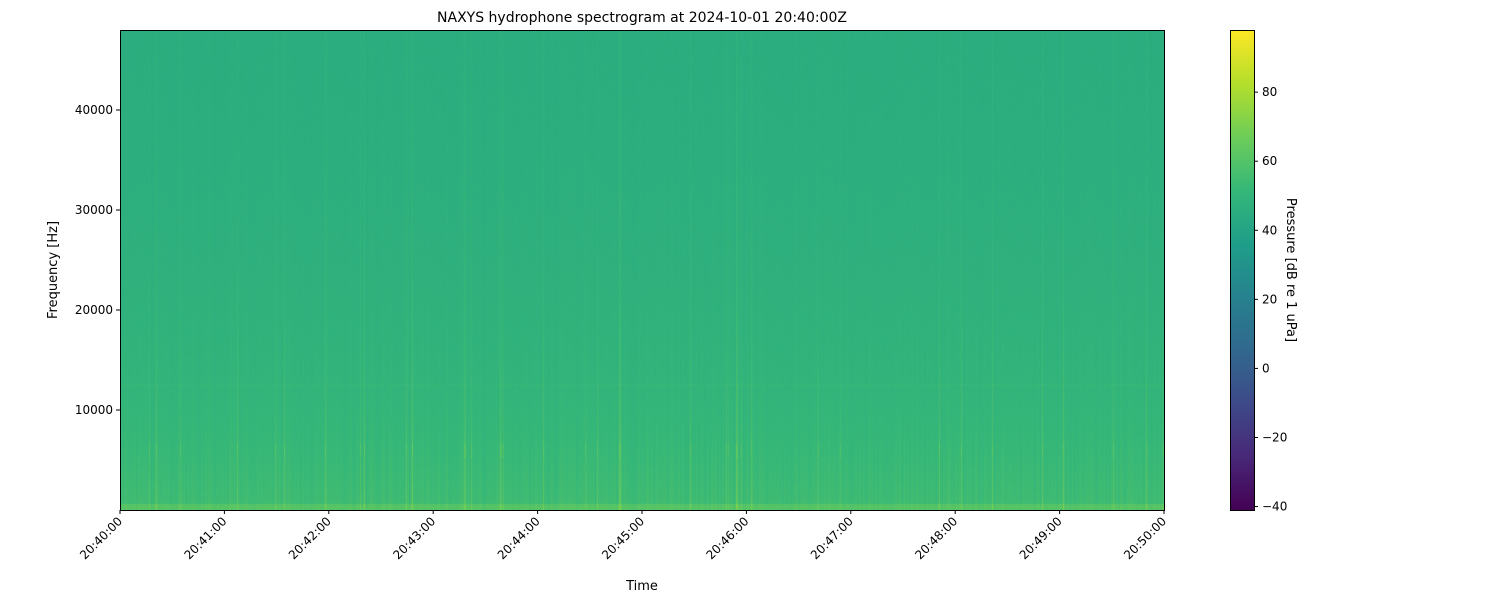 This screenshot has height=600, width=1500. Describe the element at coordinates (1274, 437) in the screenshot. I see `colorbar-tick-label: −20` at that location.